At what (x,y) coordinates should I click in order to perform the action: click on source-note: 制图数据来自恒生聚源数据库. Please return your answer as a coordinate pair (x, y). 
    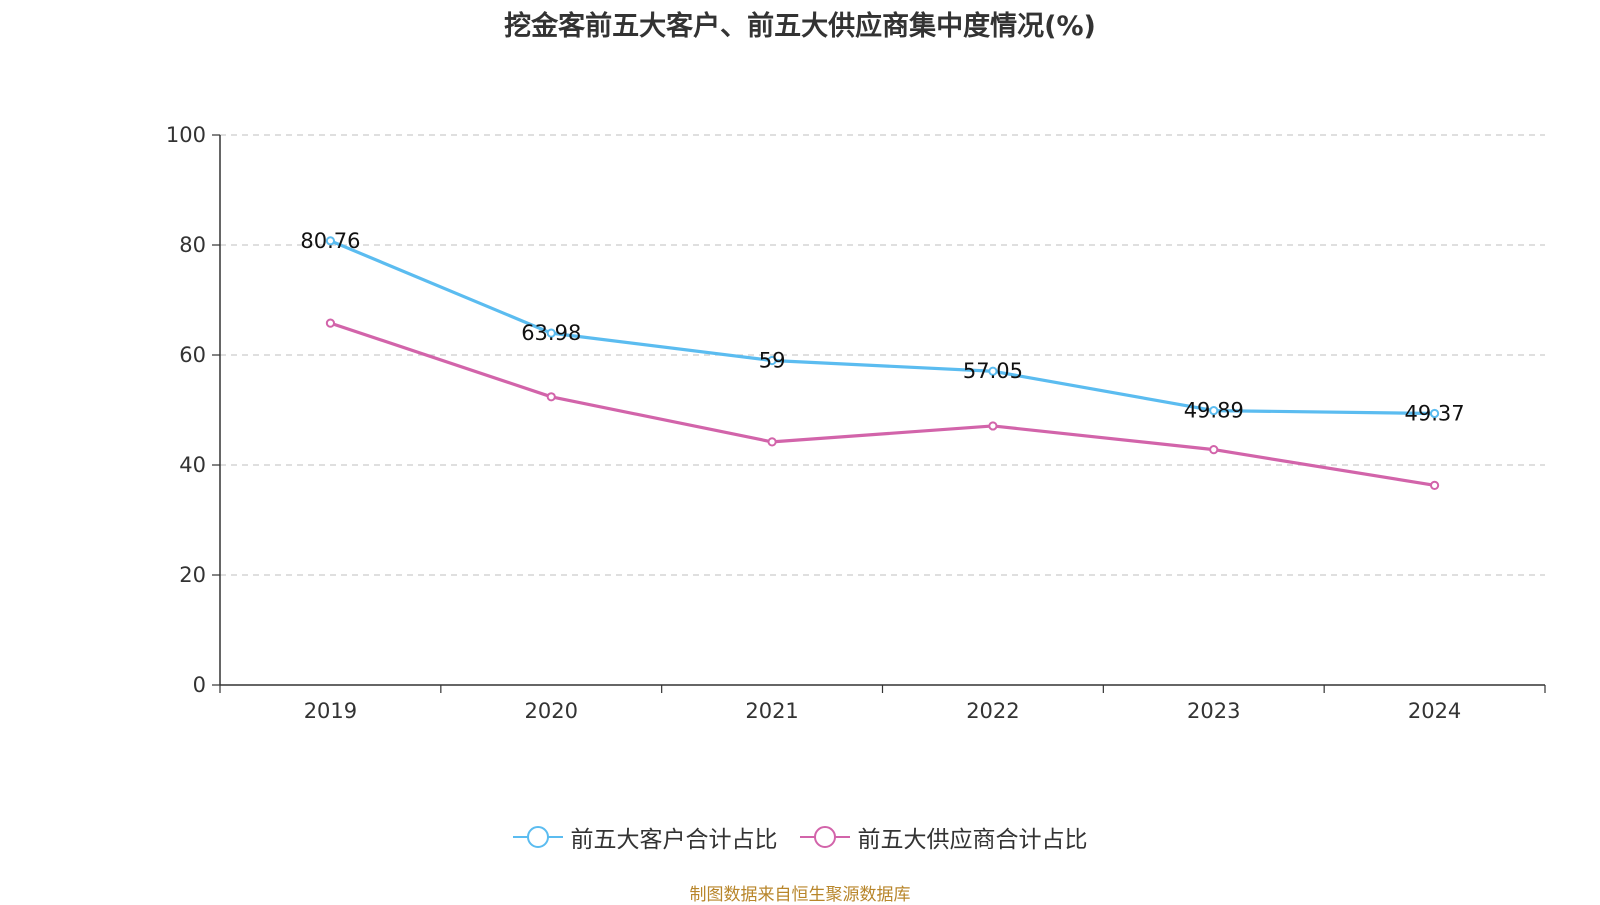
    Looking at the image, I should click on (800, 895).